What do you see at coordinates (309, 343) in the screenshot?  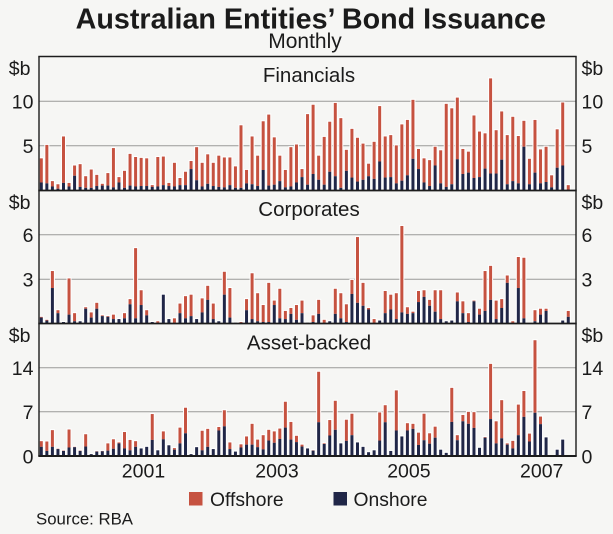 I see `svg-text: Asset-backed` at bounding box center [309, 343].